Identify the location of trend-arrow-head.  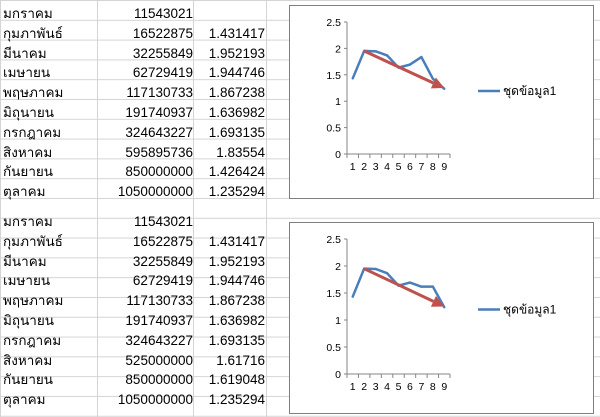
(437, 301).